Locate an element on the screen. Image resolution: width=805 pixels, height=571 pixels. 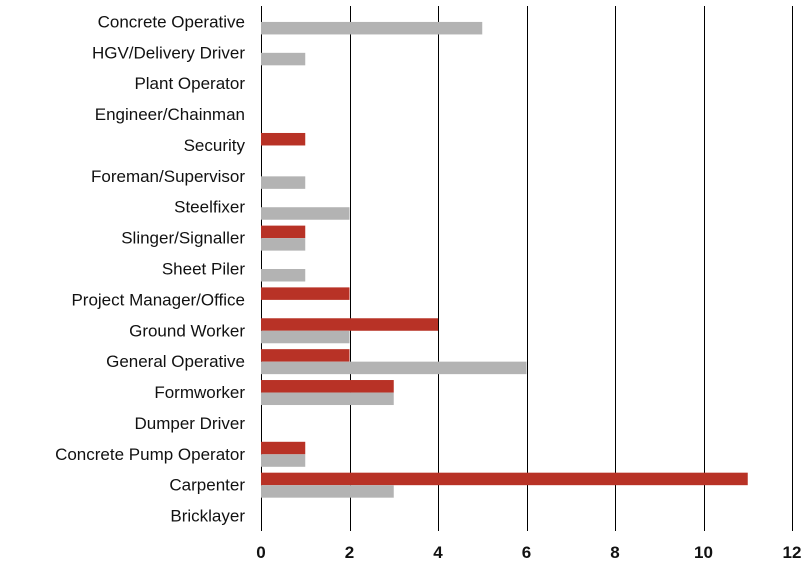
category-label: Project Manager/Office is located at coordinates (158, 299).